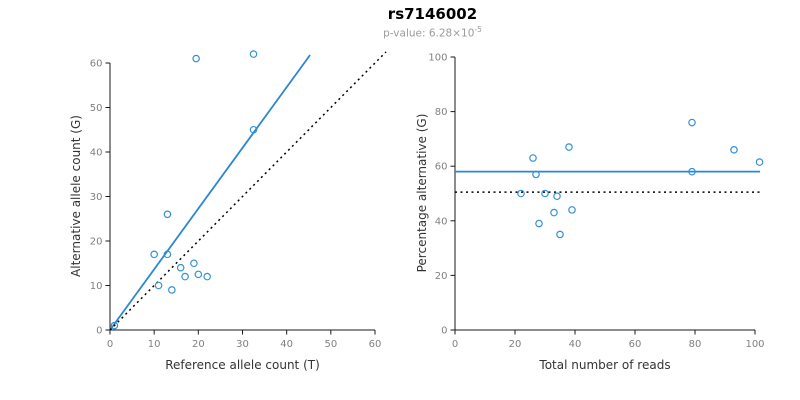  What do you see at coordinates (437, 58) in the screenshot?
I see `y-tick-label: 100` at bounding box center [437, 58].